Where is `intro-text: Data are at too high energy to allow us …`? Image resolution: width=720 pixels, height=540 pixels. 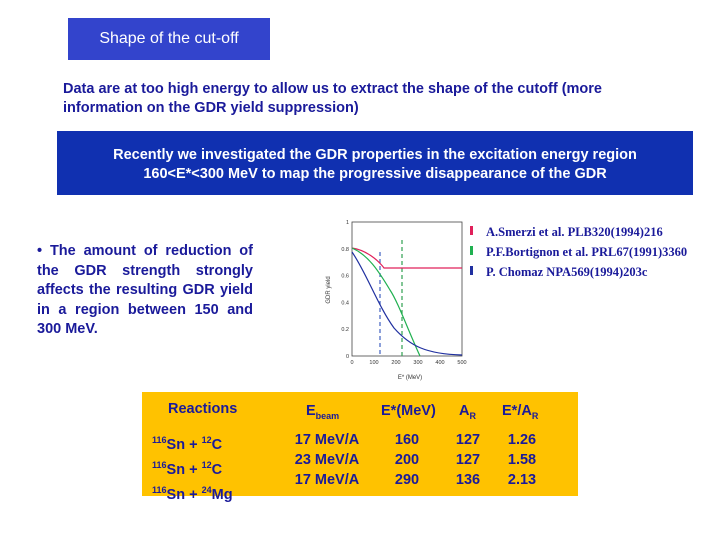 intro-text: Data are at too high energy to allow us … is located at coordinates (332, 98).